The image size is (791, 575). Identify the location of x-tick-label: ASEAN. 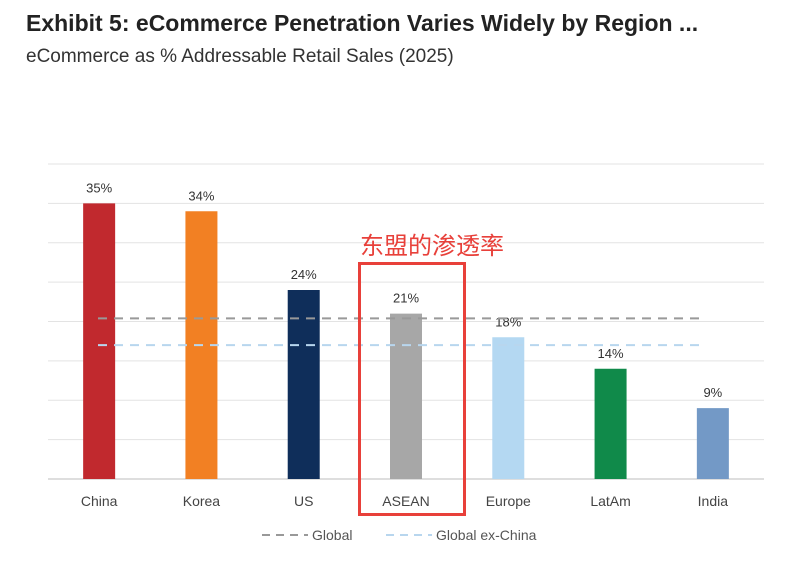
(405, 501).